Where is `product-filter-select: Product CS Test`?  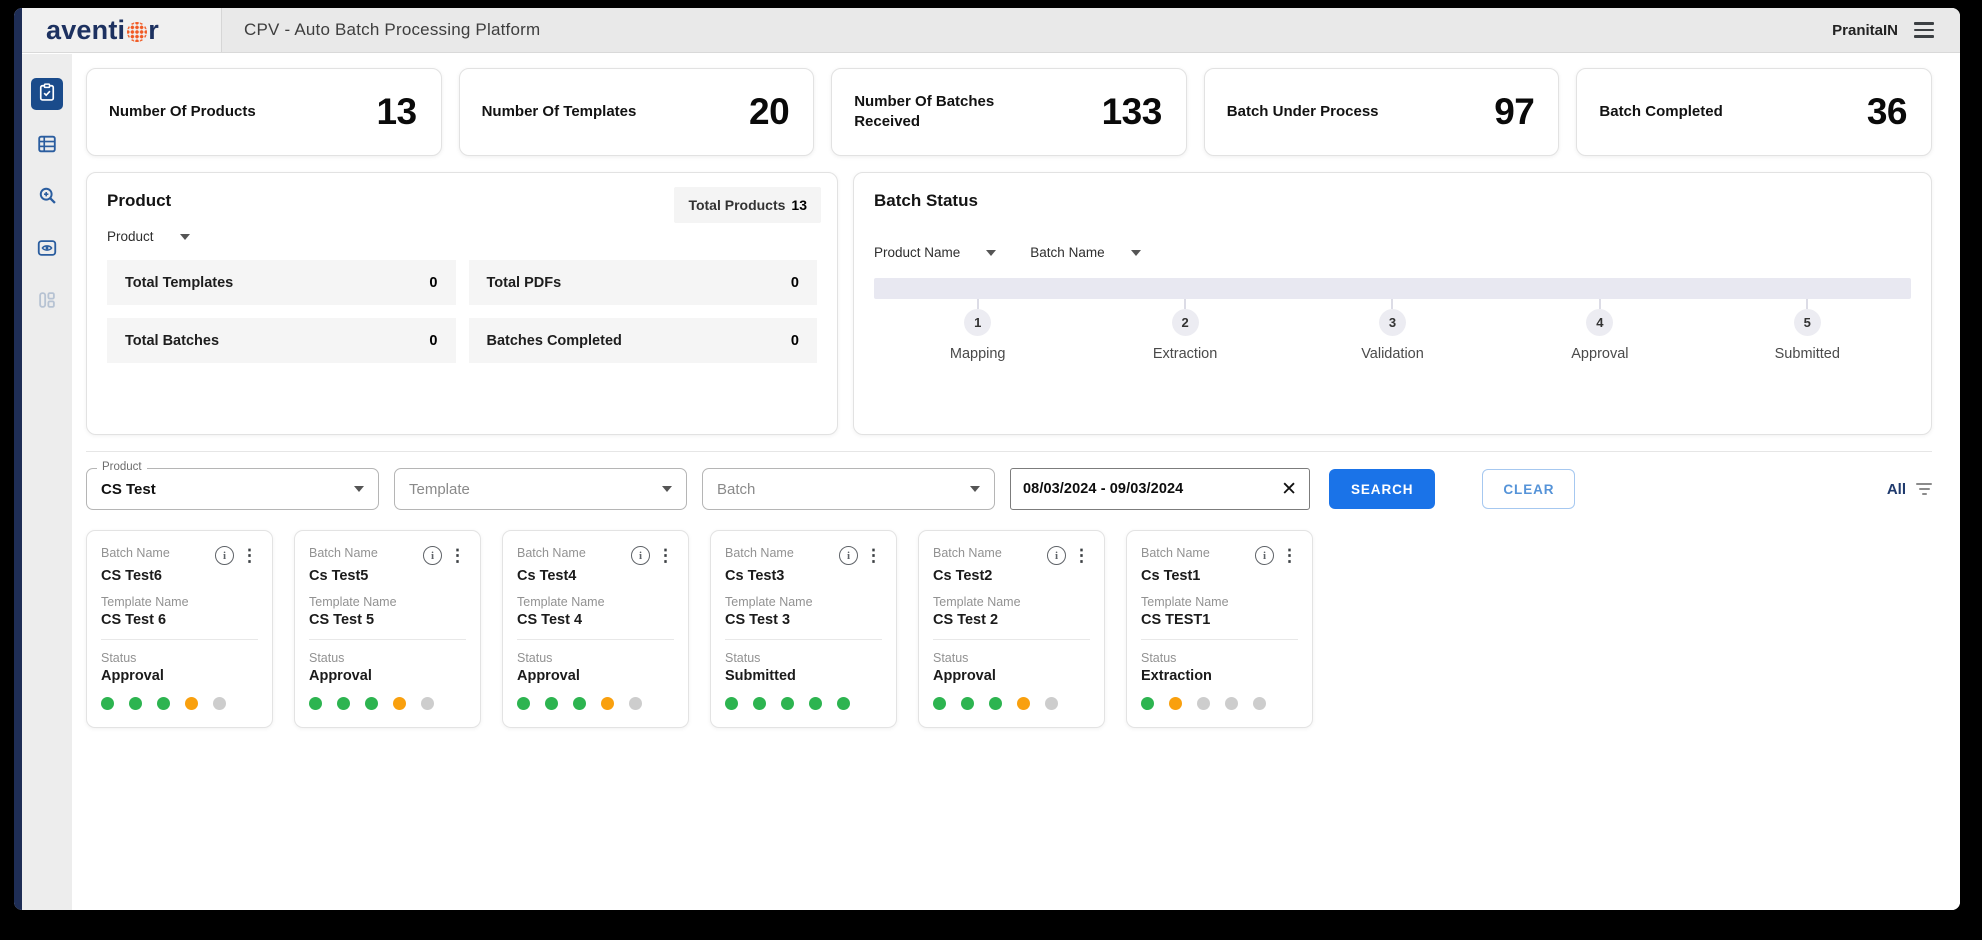
product-filter-select: Product CS Test is located at coordinates (232, 485).